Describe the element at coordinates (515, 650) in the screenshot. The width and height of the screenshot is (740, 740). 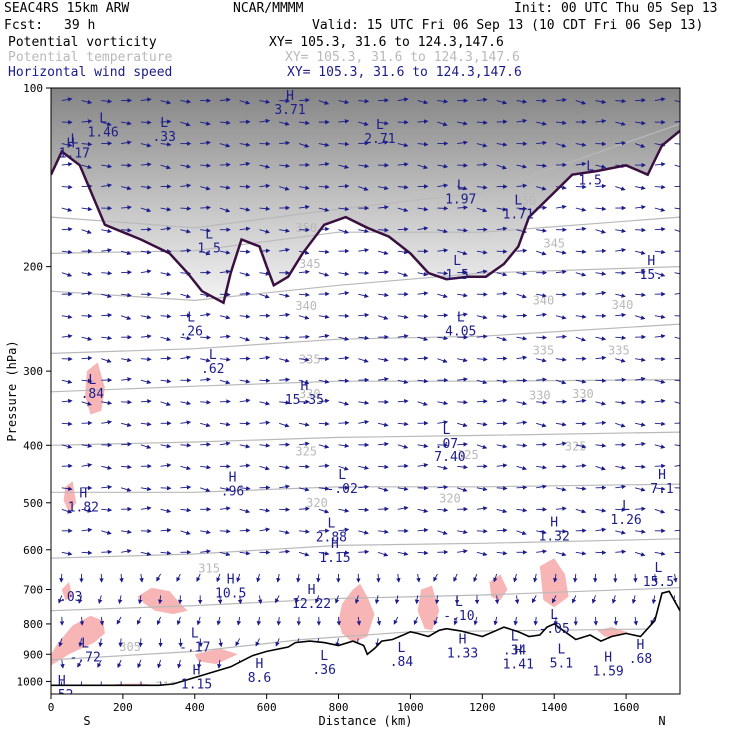
I see `extremum-value: .34` at that location.